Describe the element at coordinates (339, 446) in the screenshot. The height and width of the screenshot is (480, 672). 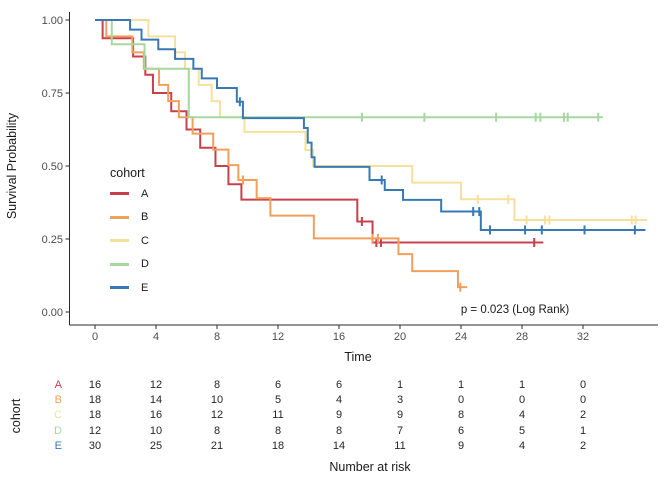
I see `risk-cell-E-t16: 14` at that location.